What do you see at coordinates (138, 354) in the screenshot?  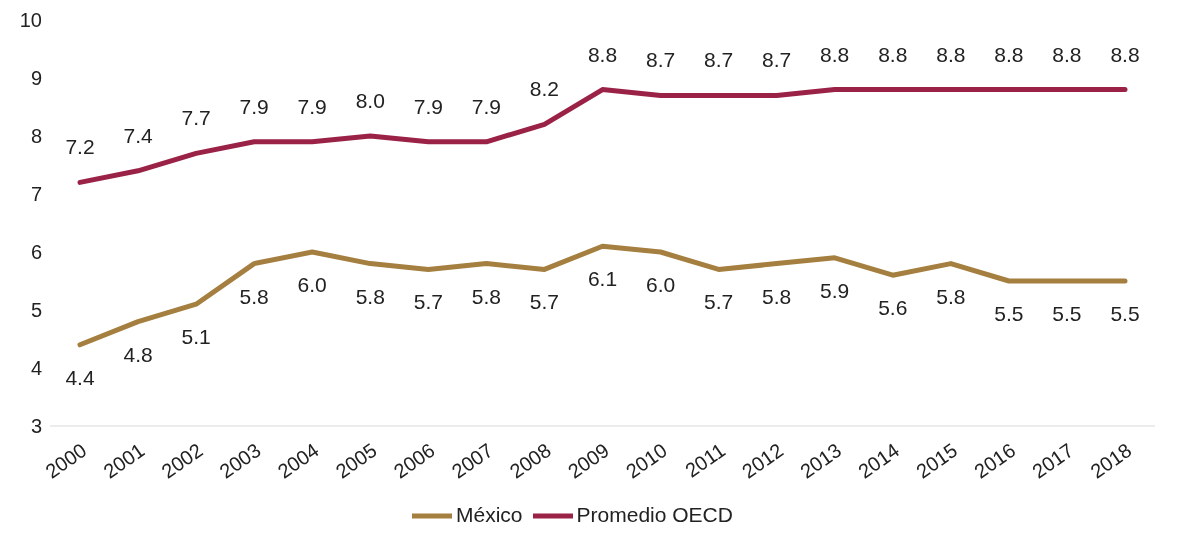 I see `data-label: 4.8` at bounding box center [138, 354].